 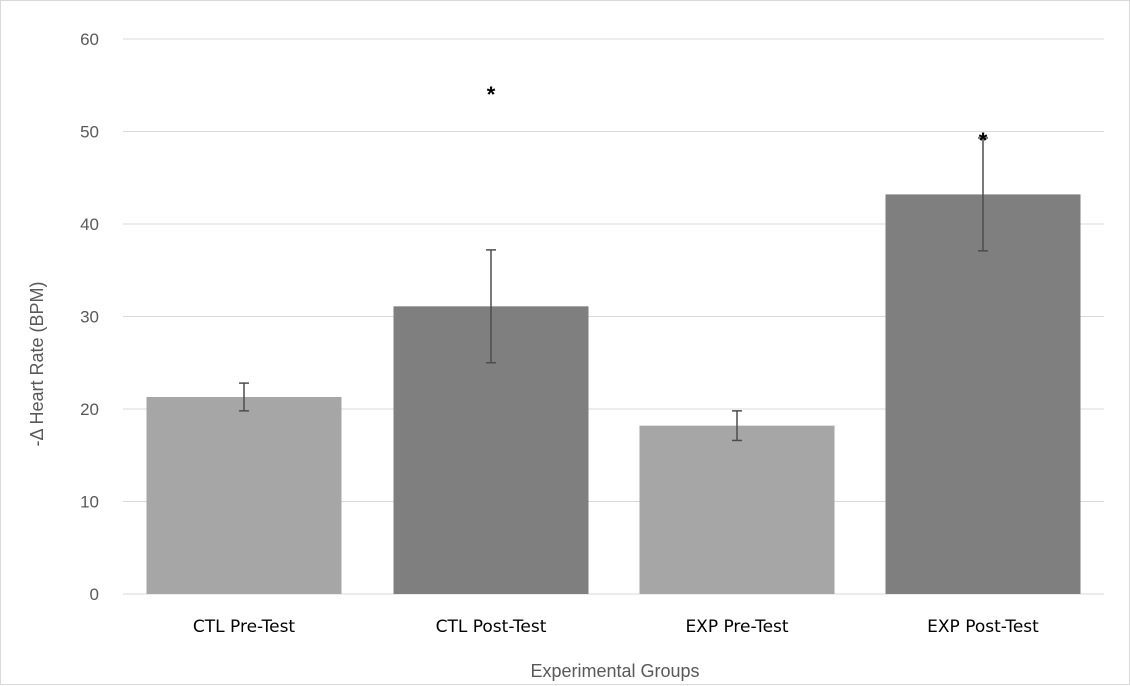 What do you see at coordinates (737, 117) in the screenshot?
I see `significance-markers: **` at bounding box center [737, 117].